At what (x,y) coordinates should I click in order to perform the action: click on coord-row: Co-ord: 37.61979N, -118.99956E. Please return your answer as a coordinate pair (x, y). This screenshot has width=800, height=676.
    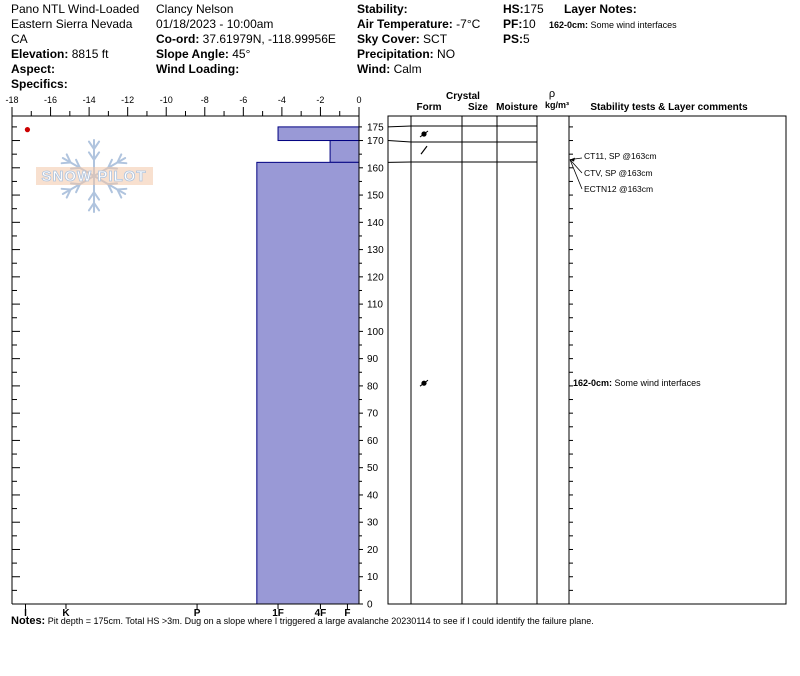
    Looking at the image, I should click on (246, 39).